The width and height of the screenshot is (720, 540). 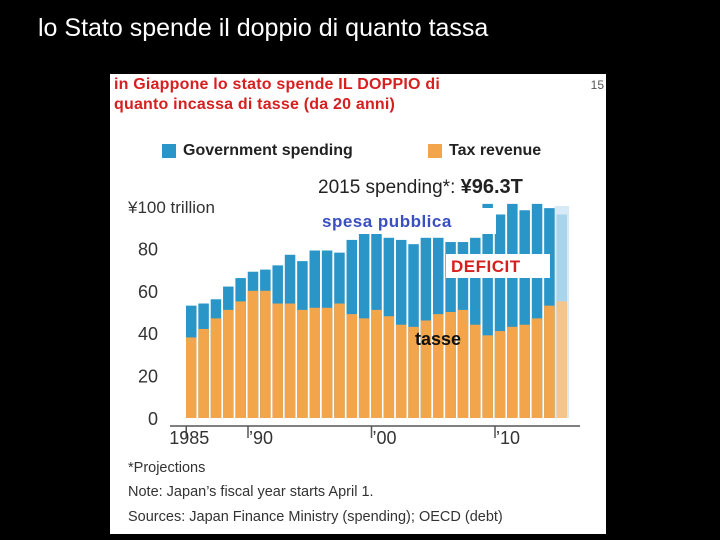 I want to click on legend-government-spending: Government spending, so click(x=257, y=151).